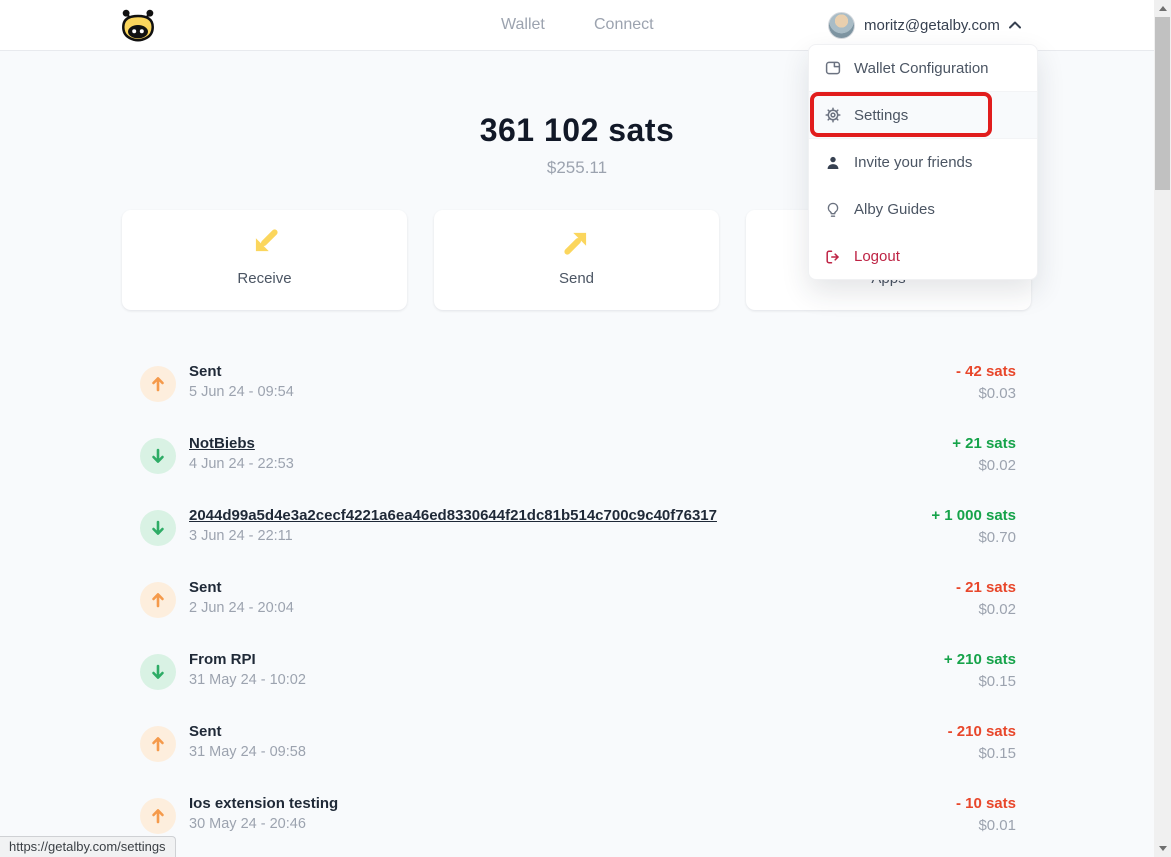  I want to click on transaction-date: 31 May 24 - 10:02, so click(247, 680).